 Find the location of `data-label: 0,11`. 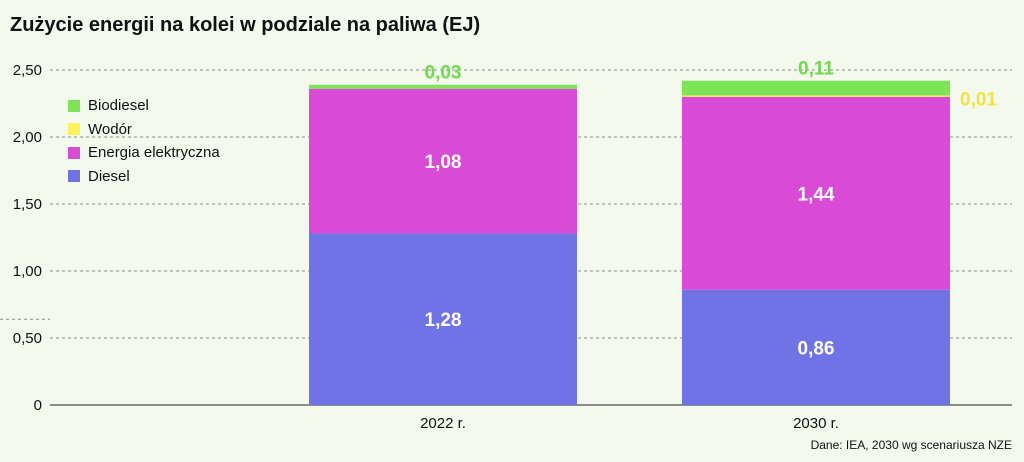

data-label: 0,11 is located at coordinates (816, 69).